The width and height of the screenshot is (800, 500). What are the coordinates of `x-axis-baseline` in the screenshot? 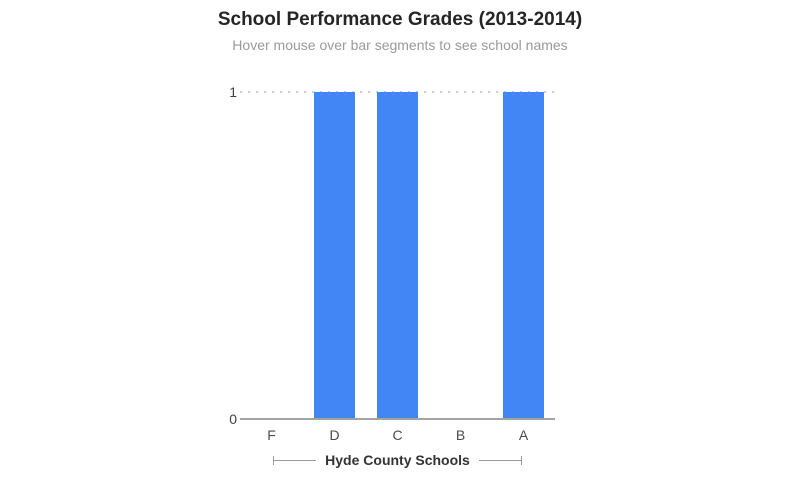 It's located at (397, 419).